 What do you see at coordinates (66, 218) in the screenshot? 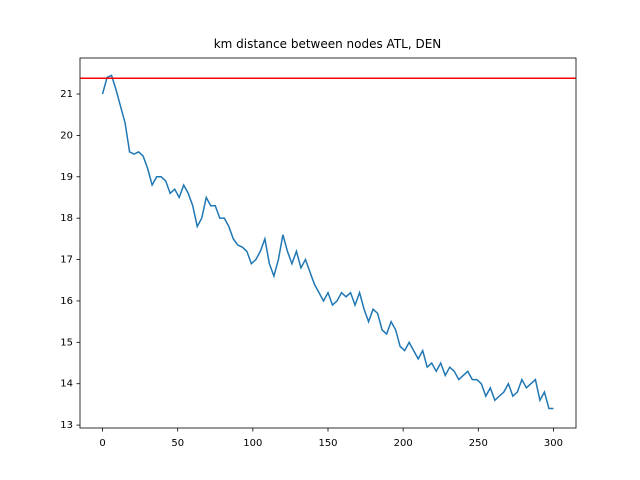
I see `y-tick-label: 18` at bounding box center [66, 218].